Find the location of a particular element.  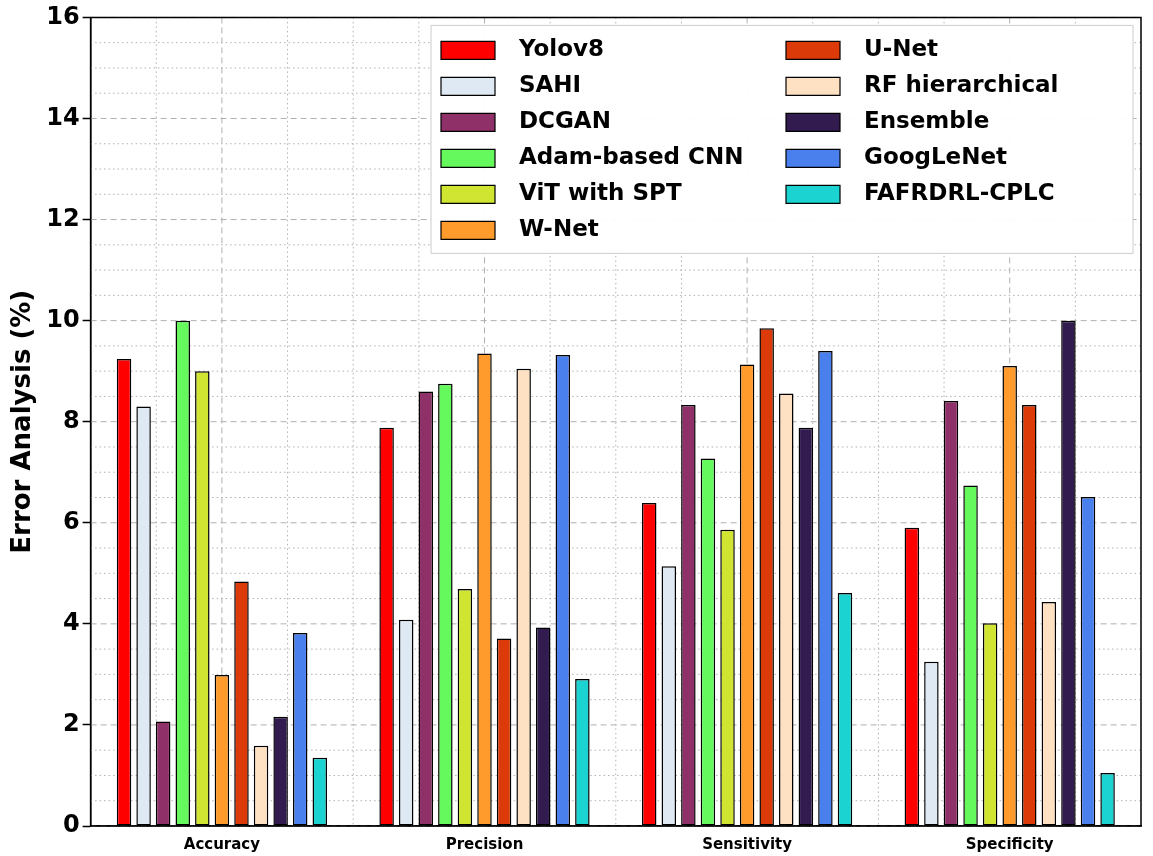

y-tick-label: 14 is located at coordinates (63, 116).